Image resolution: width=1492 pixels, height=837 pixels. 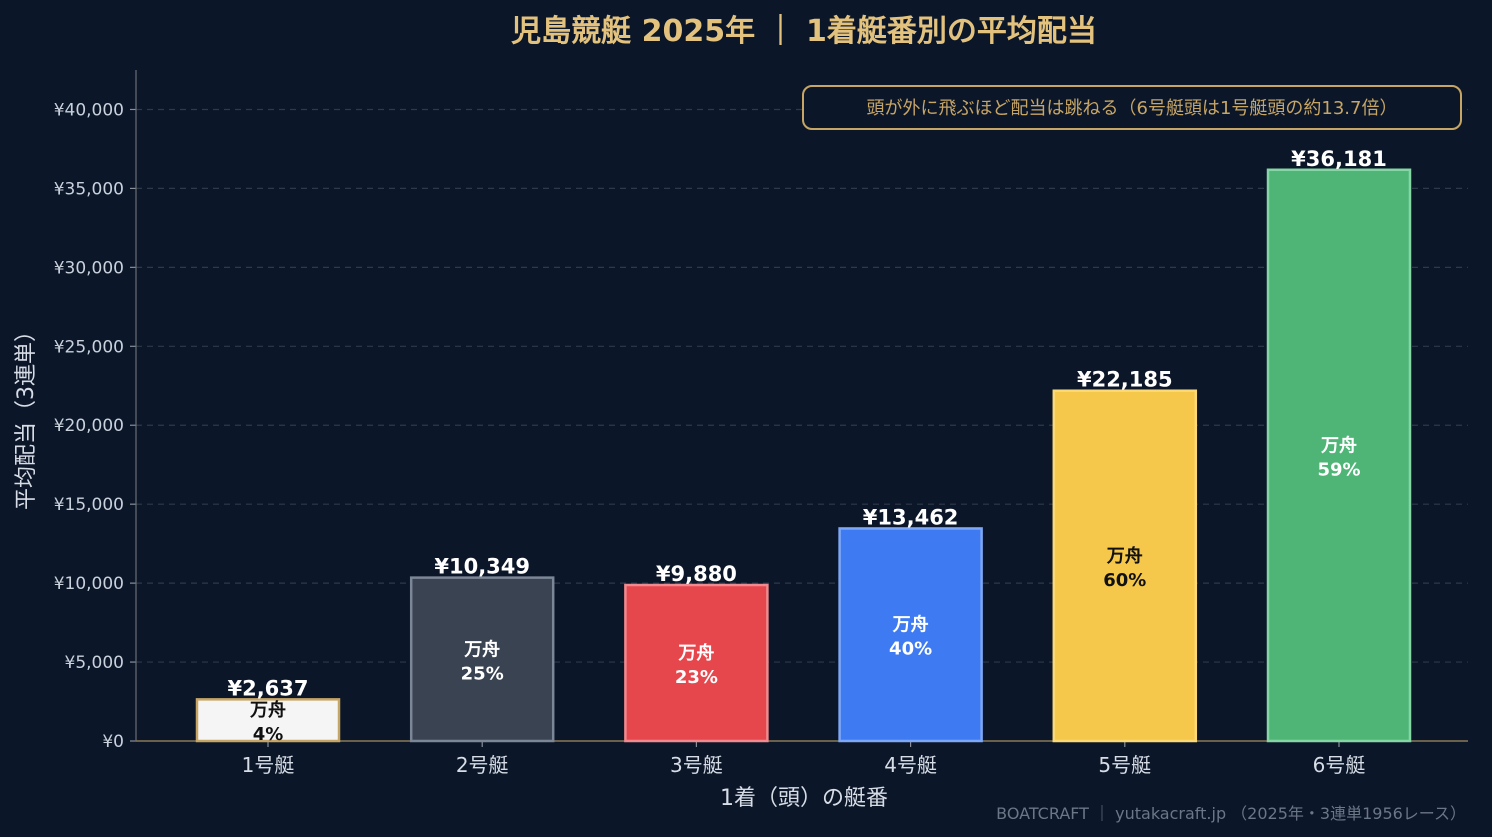 What do you see at coordinates (94, 663) in the screenshot?
I see `y-tick-label: ¥5,000` at bounding box center [94, 663].